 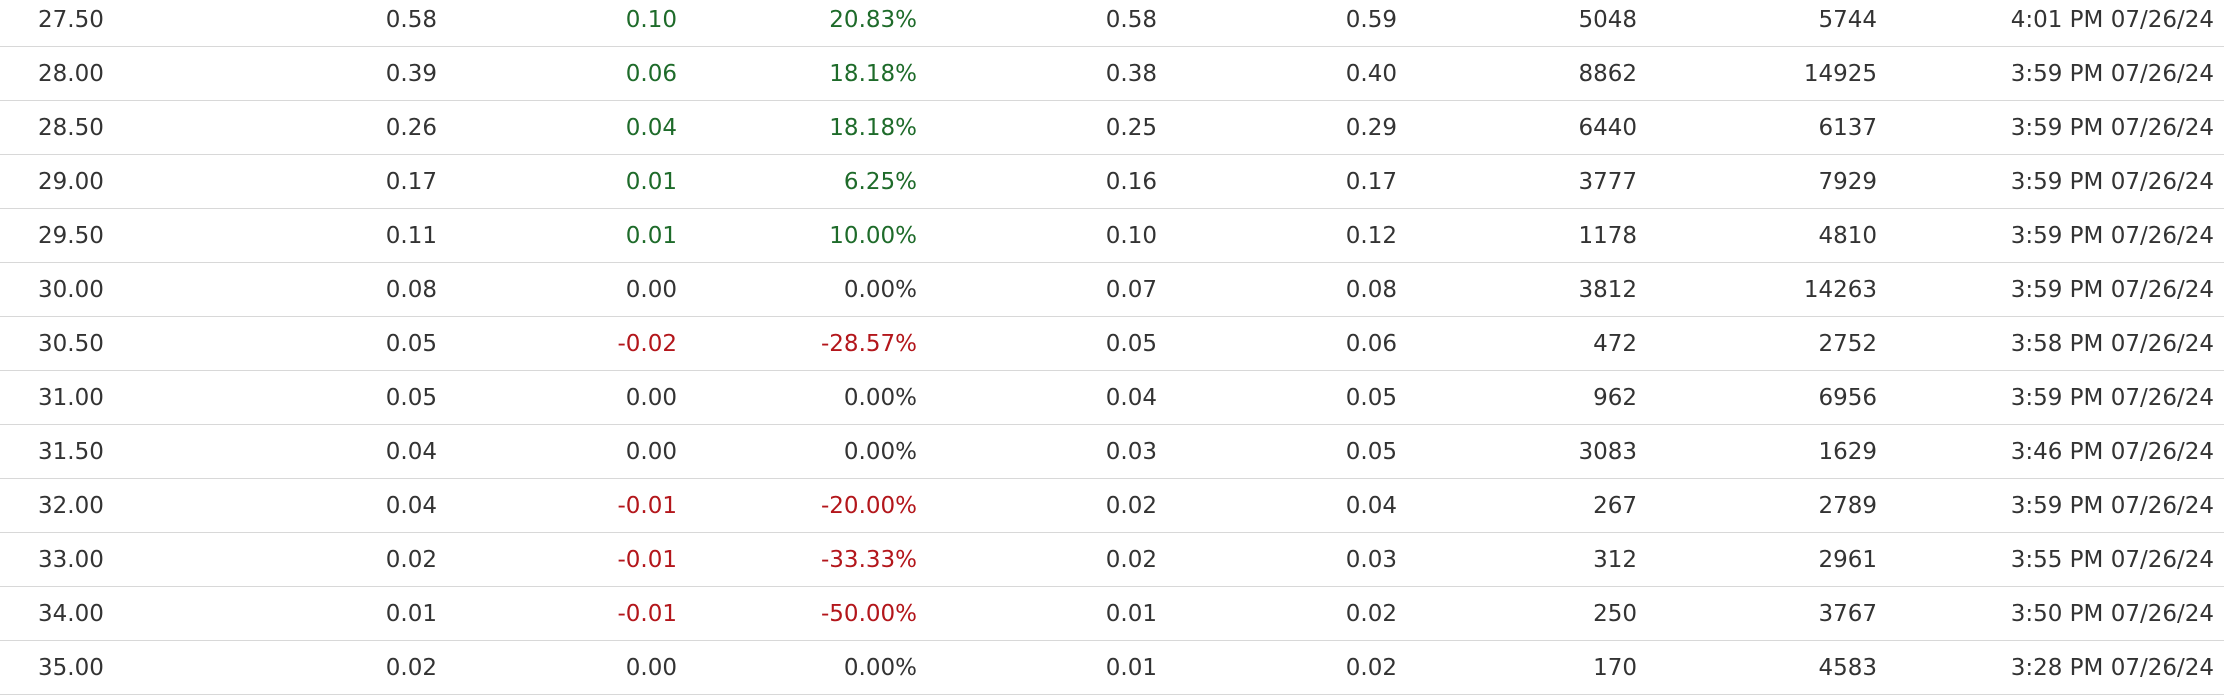 What do you see at coordinates (651, 236) in the screenshot?
I see `price-change: 0.01` at bounding box center [651, 236].